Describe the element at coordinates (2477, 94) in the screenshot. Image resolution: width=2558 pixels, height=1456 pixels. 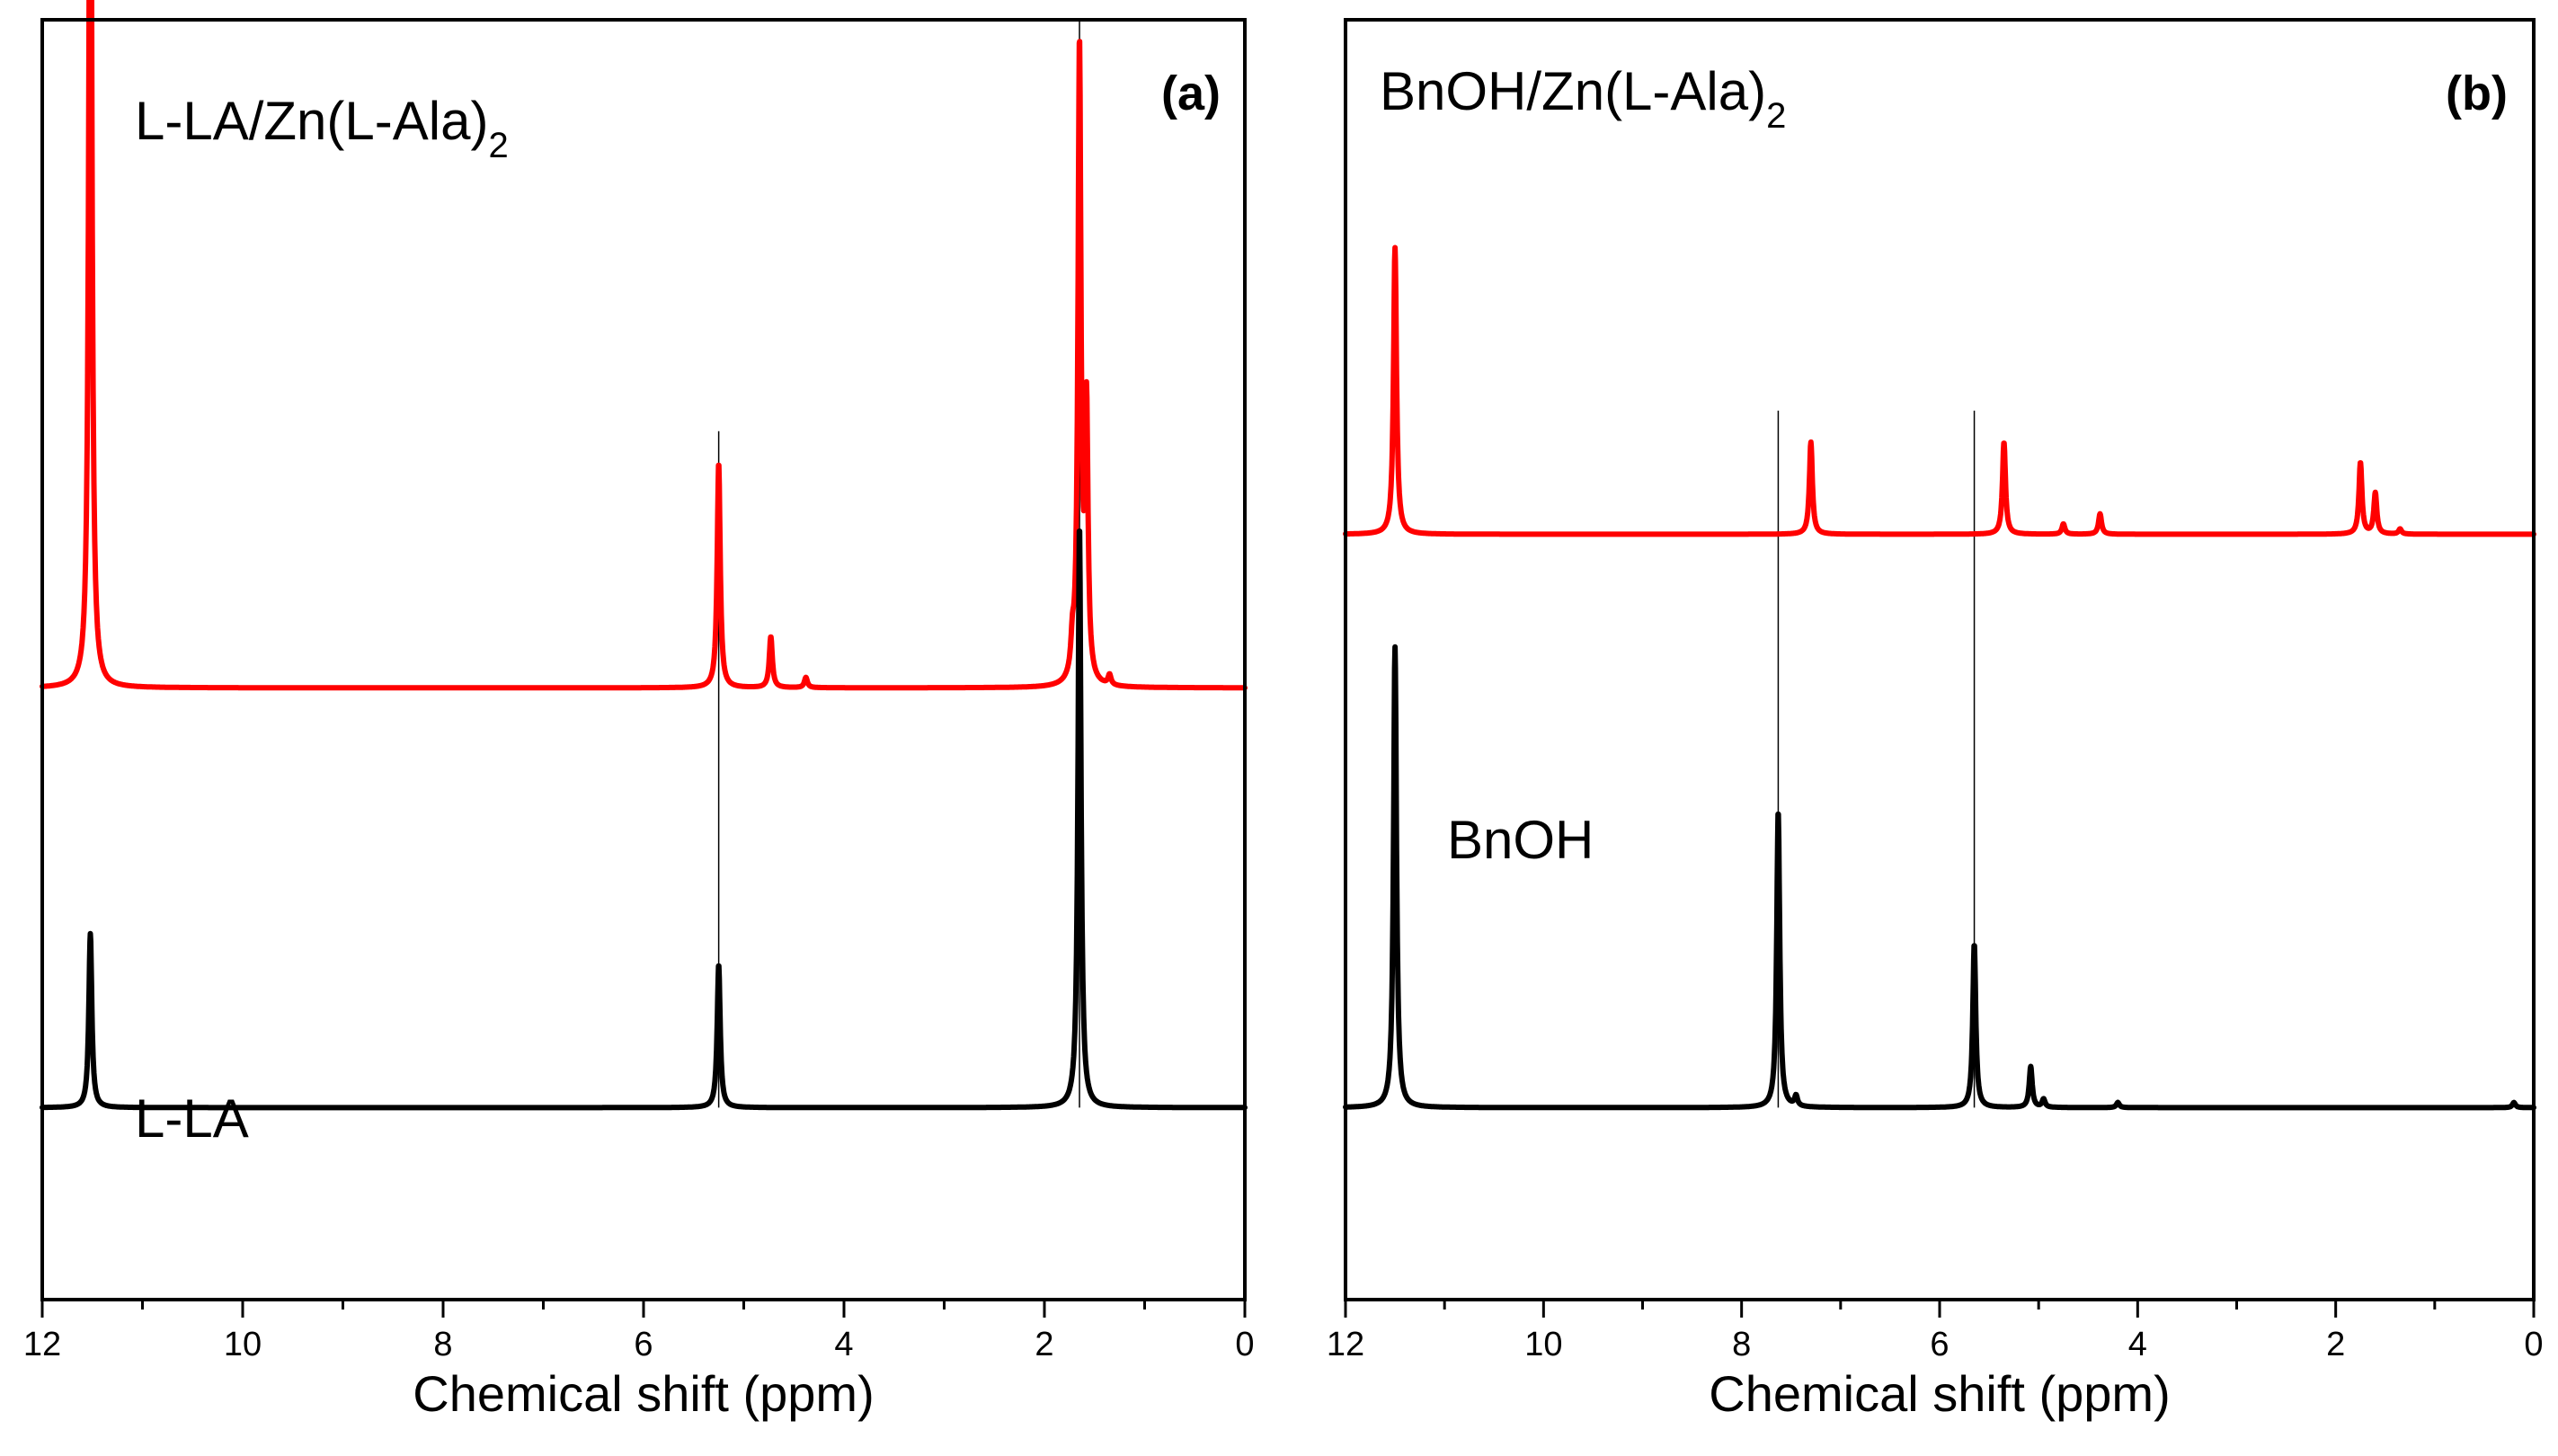
I see `panel-label: (b)` at that location.